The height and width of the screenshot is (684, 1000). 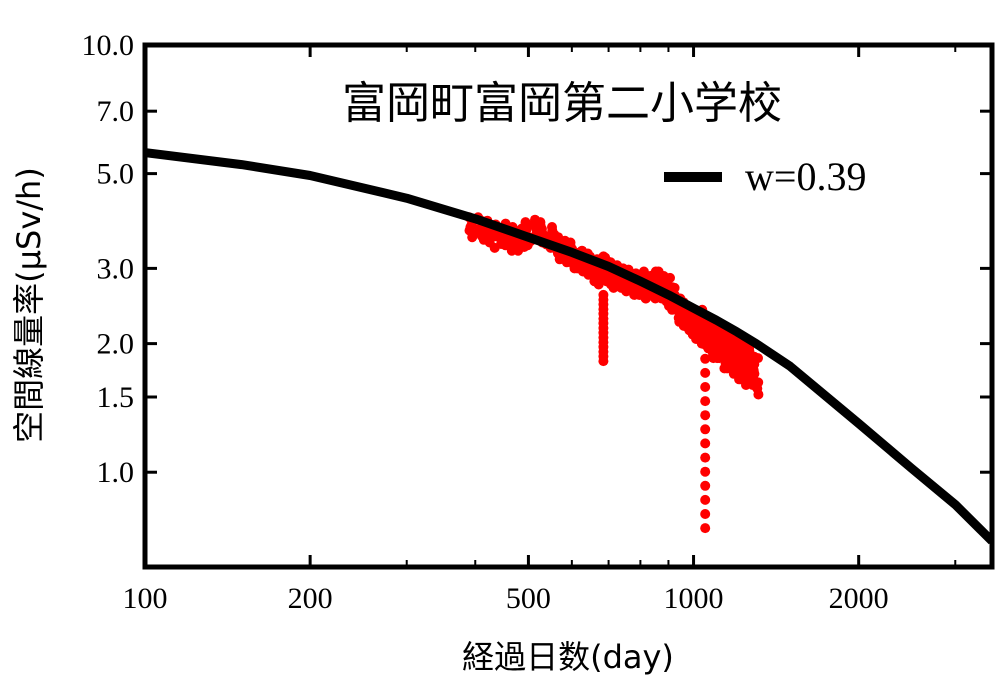 I want to click on legend: w=0.39, so click(x=765, y=176).